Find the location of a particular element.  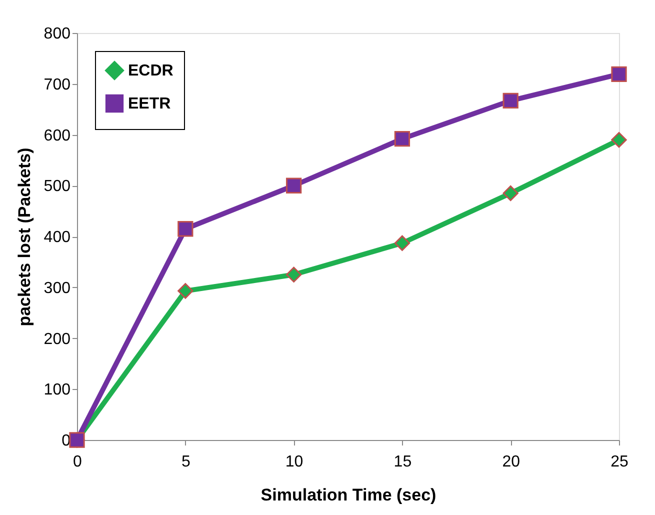

x-axis-title: Simulation Time (sec) is located at coordinates (348, 495).